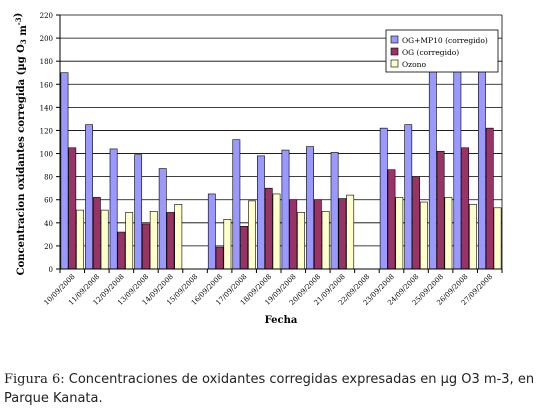 Image resolution: width=540 pixels, height=415 pixels. I want to click on y-tick-label: 60, so click(48, 201).